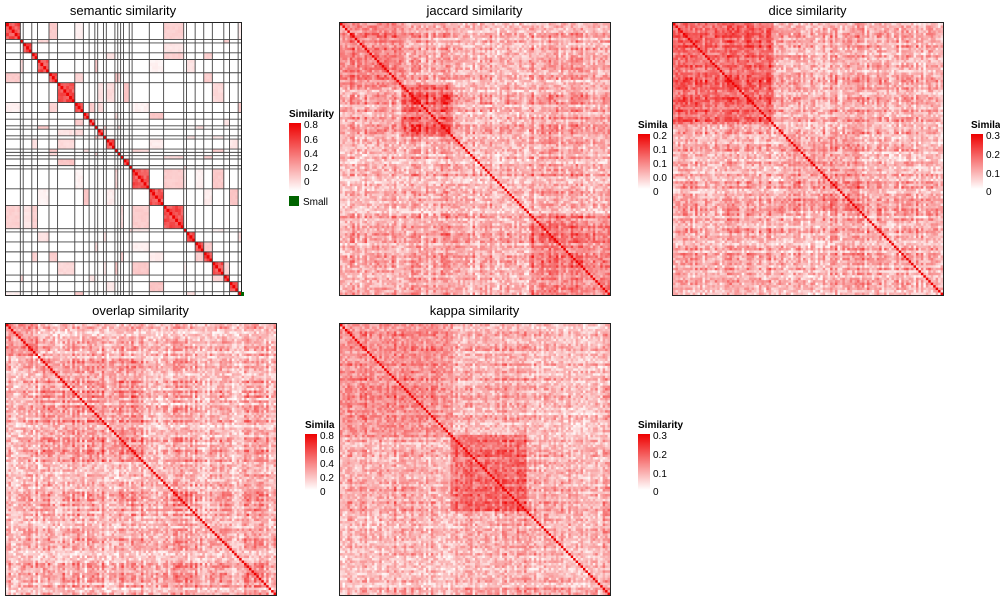  I want to click on legend-tick: 0.2, so click(311, 169).